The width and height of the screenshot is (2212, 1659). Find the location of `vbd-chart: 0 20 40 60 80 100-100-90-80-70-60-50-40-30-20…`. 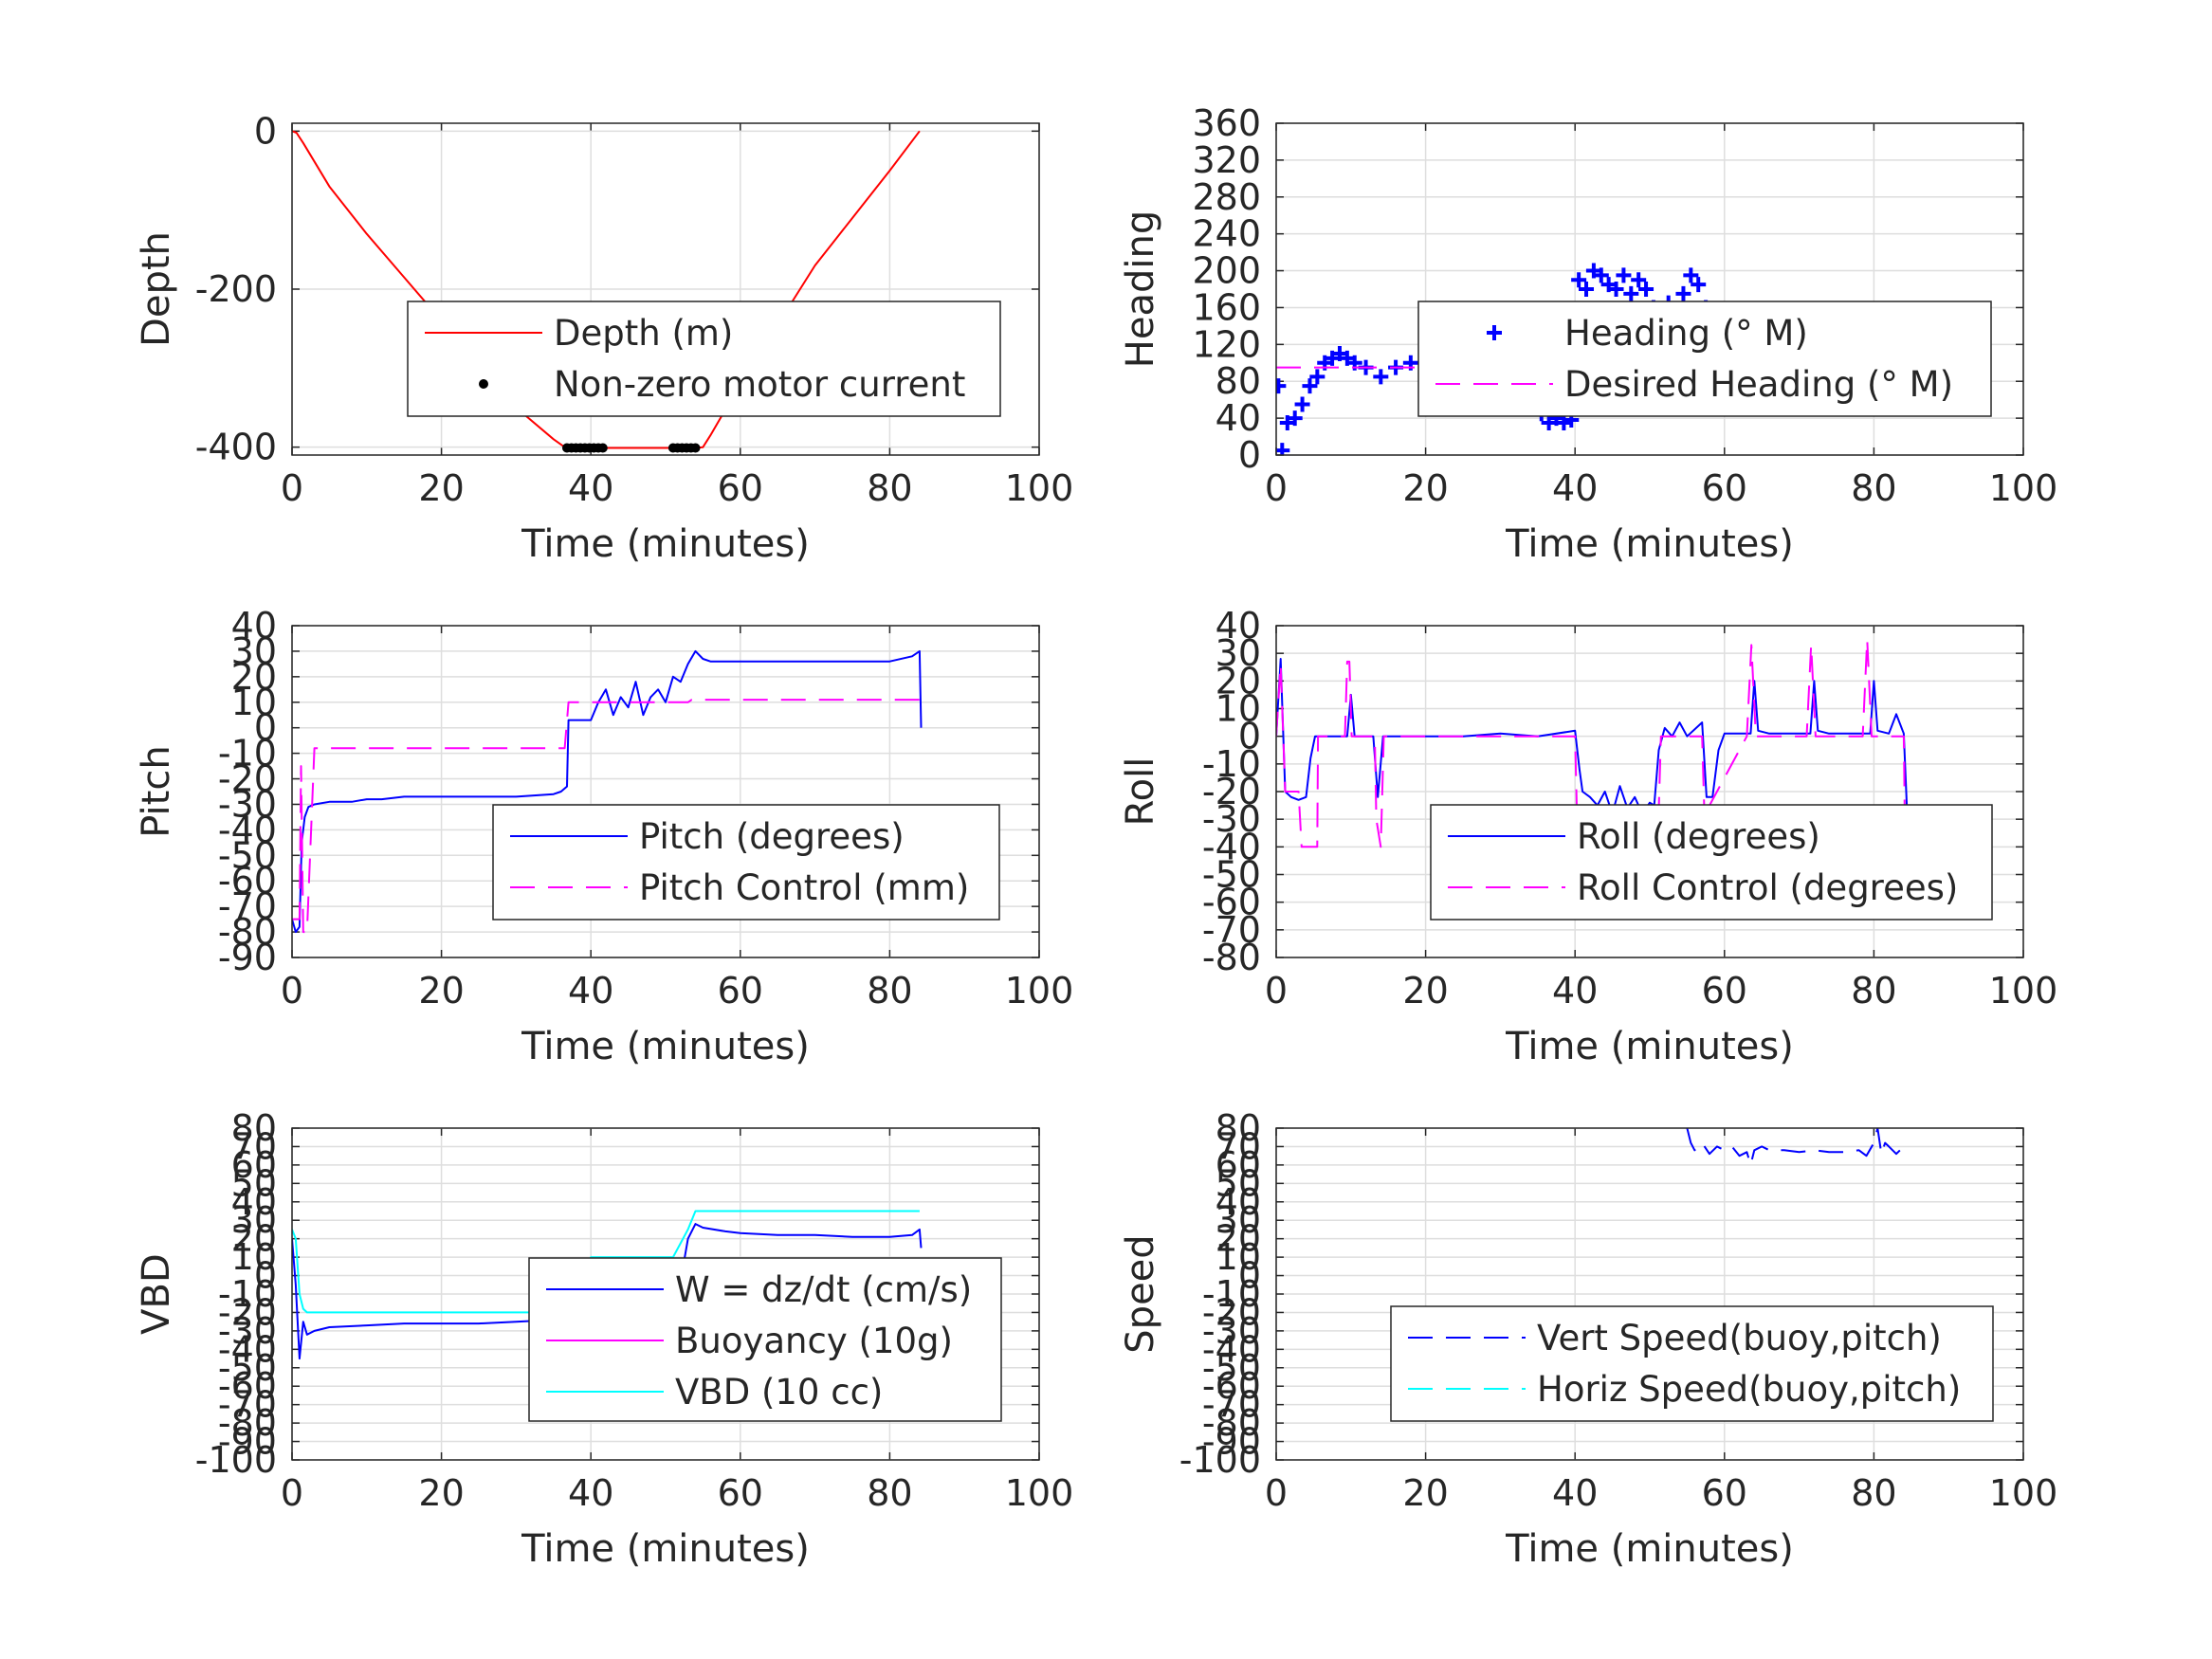

vbd-chart: 0 20 40 60 80 100-100-90-80-70-60-50-40-30-20… is located at coordinates (604, 1339).